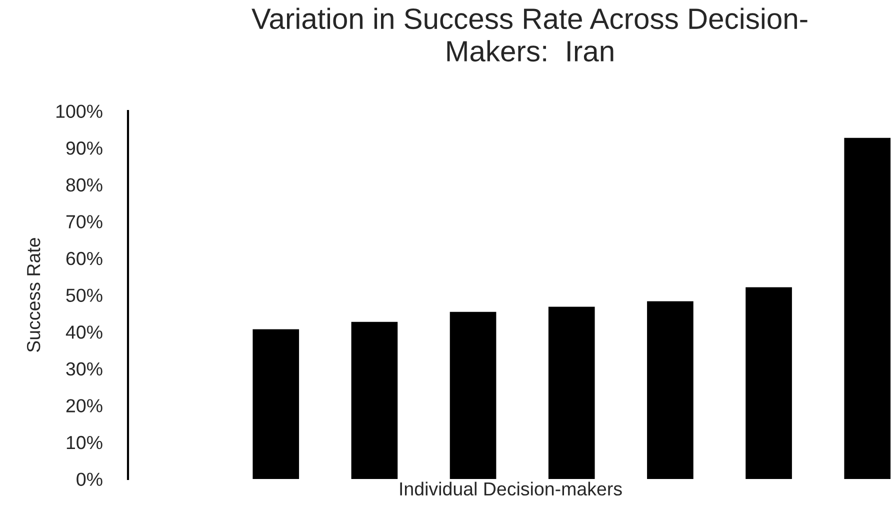 Image resolution: width=893 pixels, height=513 pixels. Describe the element at coordinates (530, 35) in the screenshot. I see `chart-title: Variation in Success Rate Across Decision-Makers: Iran` at that location.